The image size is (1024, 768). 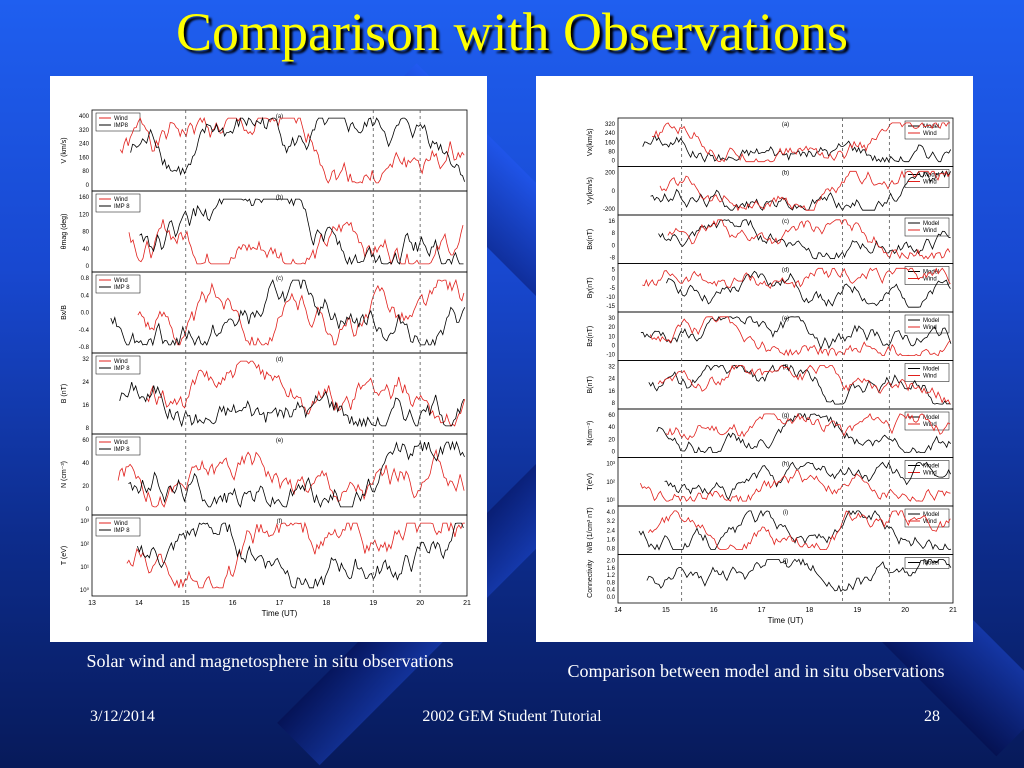 What do you see at coordinates (373, 603) in the screenshot?
I see `x-tick-label: 19` at bounding box center [373, 603].